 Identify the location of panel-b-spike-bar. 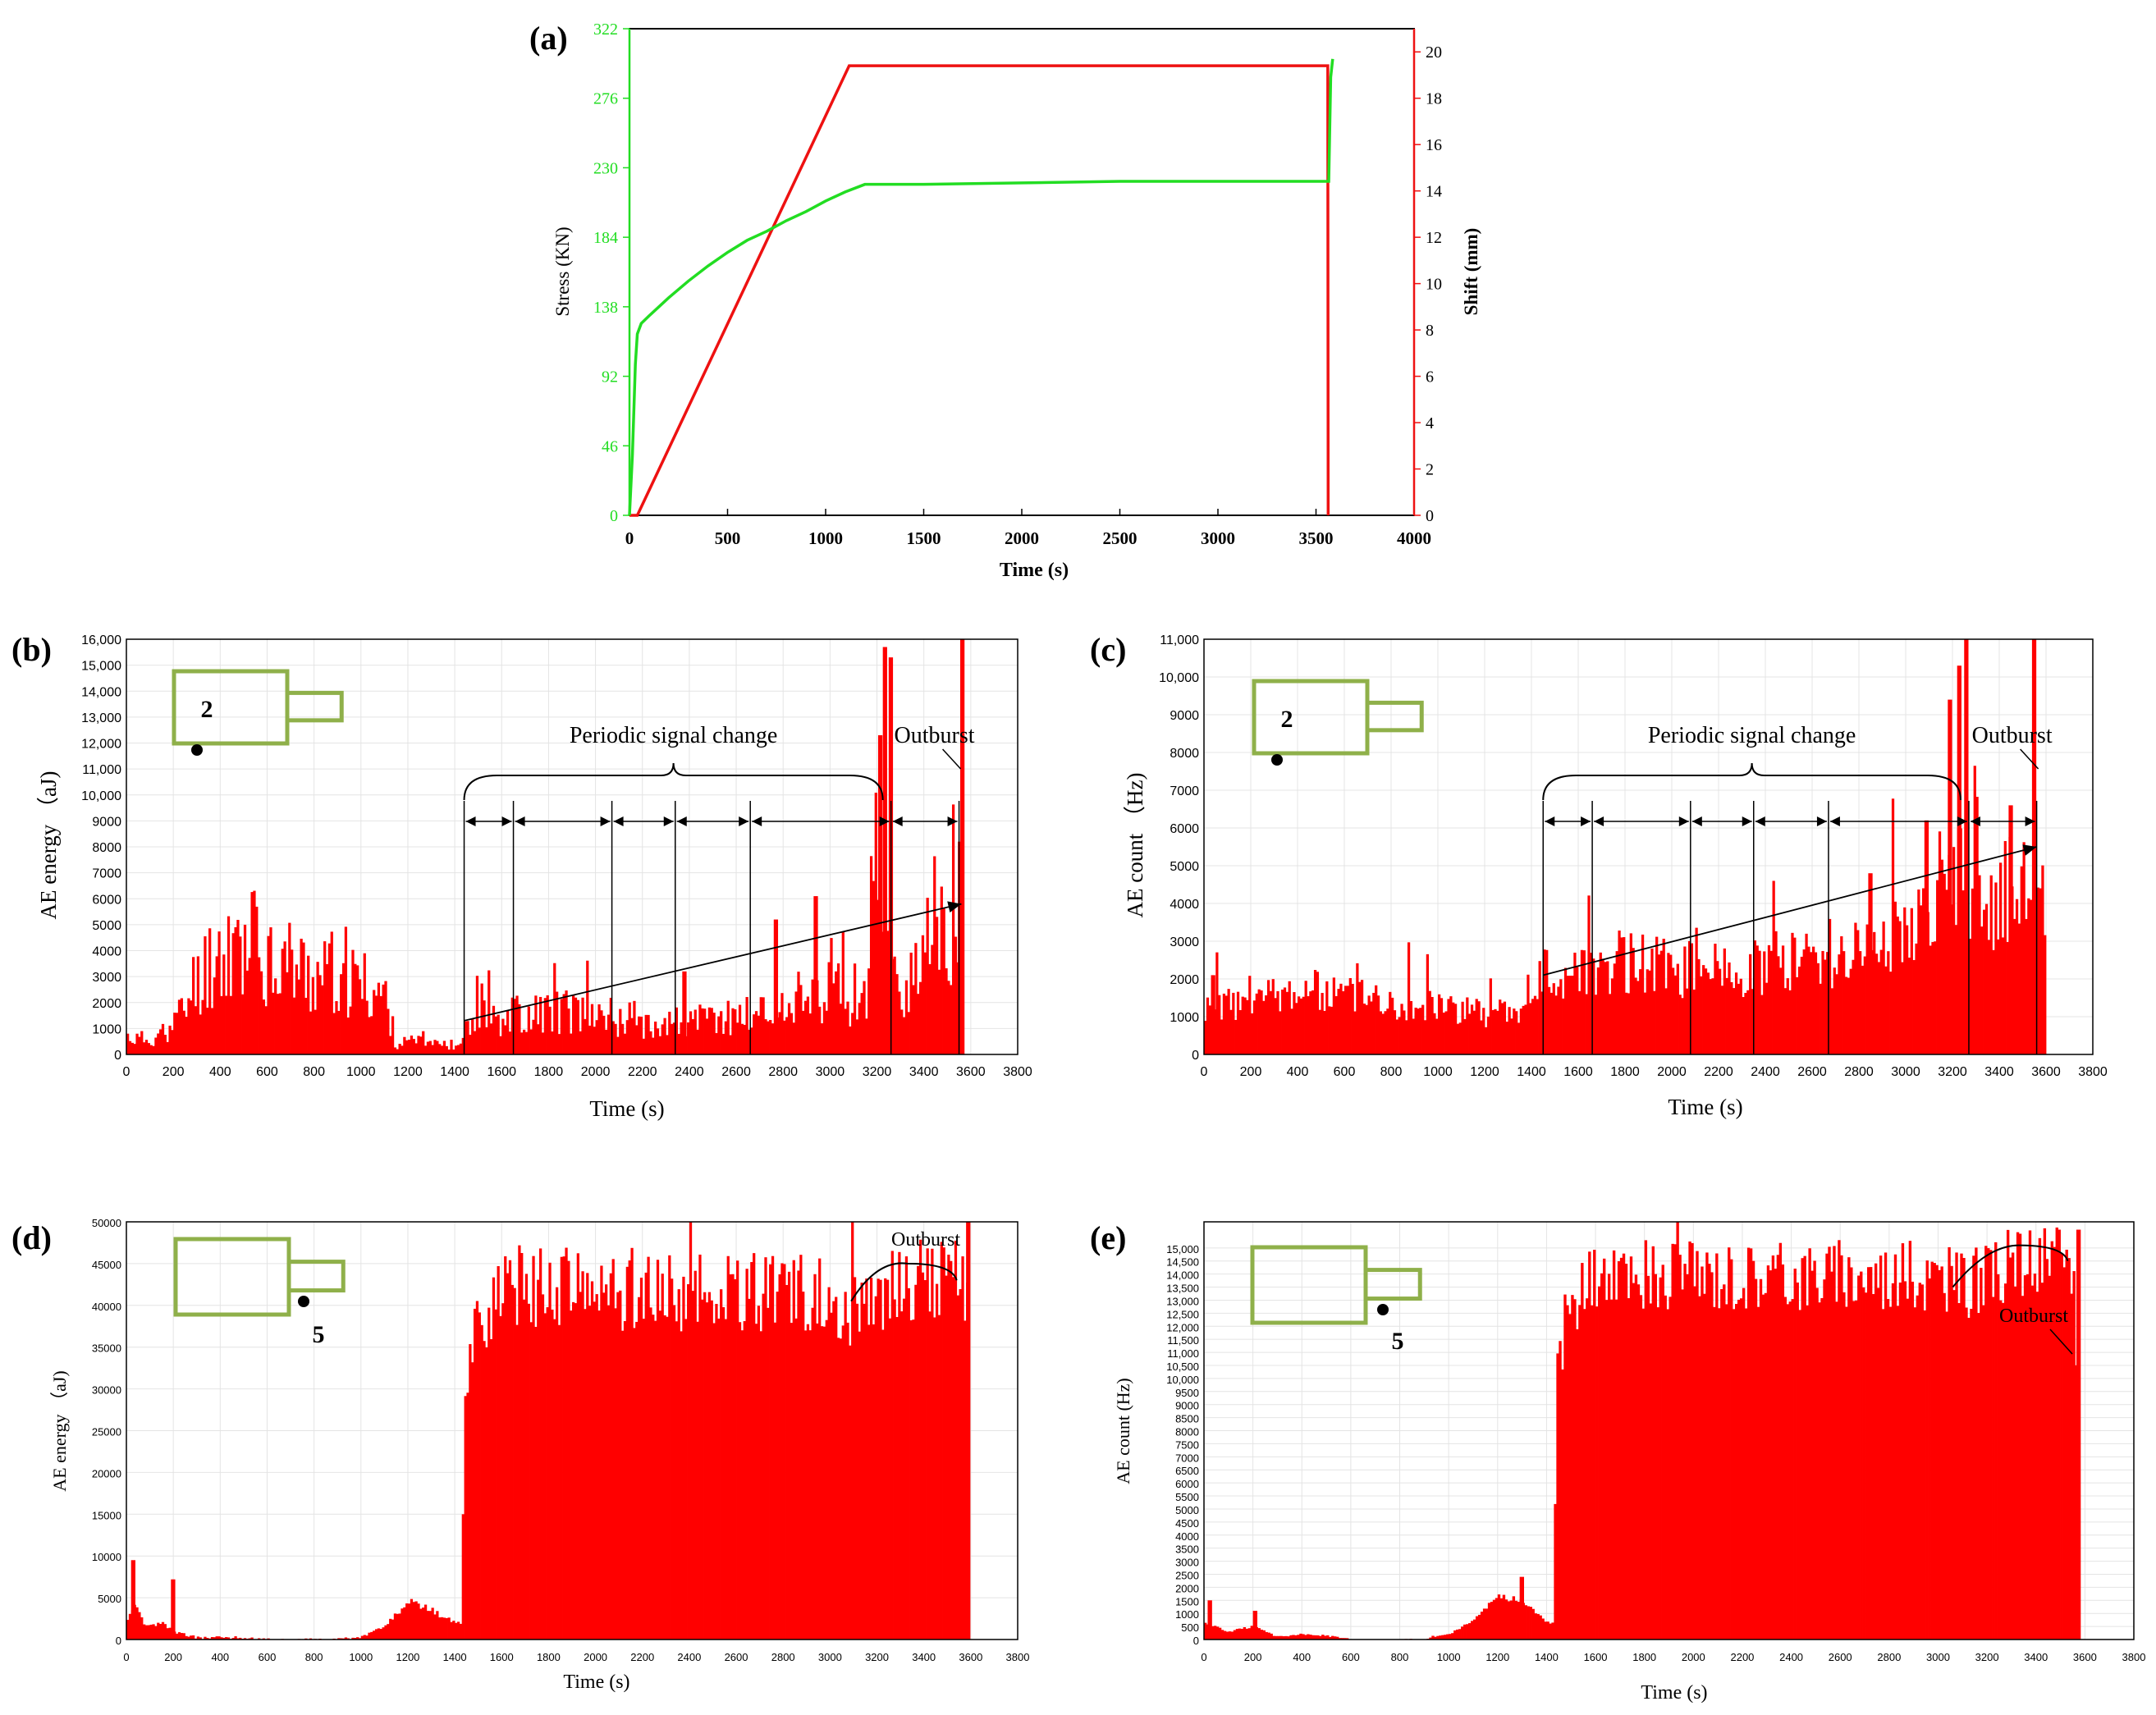
(962, 846).